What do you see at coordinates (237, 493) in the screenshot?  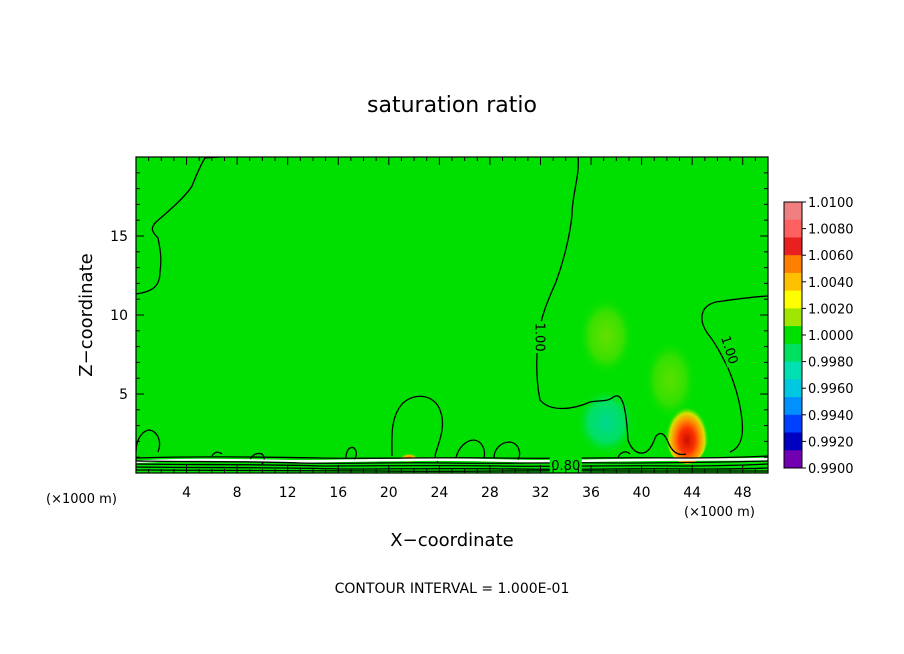 I see `x-tick-label: 8` at bounding box center [237, 493].